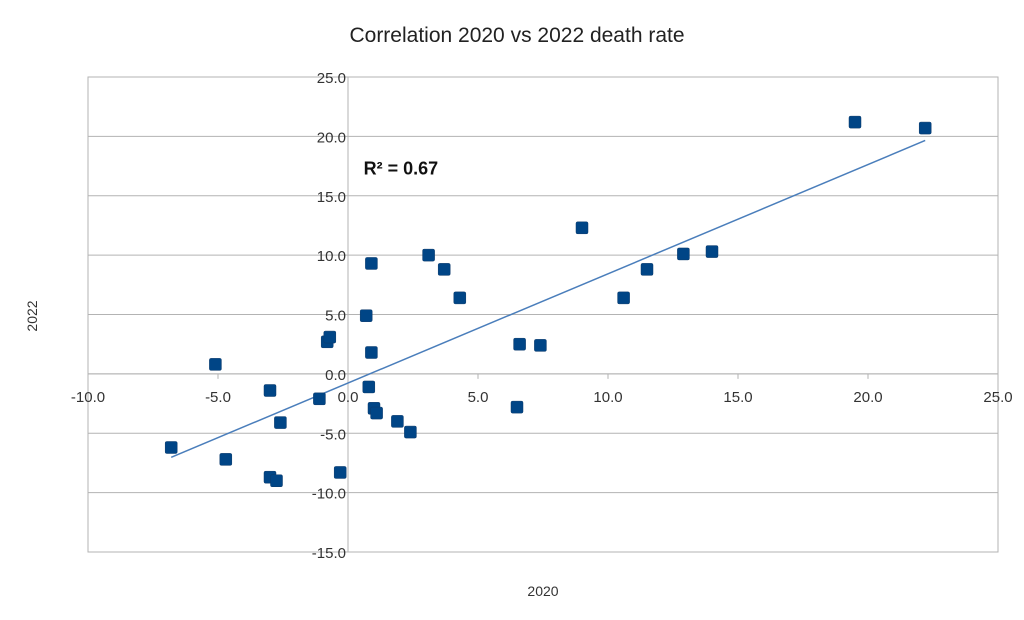 The height and width of the screenshot is (620, 1024). What do you see at coordinates (331, 197) in the screenshot?
I see `y-tick-label: 15.0` at bounding box center [331, 197].